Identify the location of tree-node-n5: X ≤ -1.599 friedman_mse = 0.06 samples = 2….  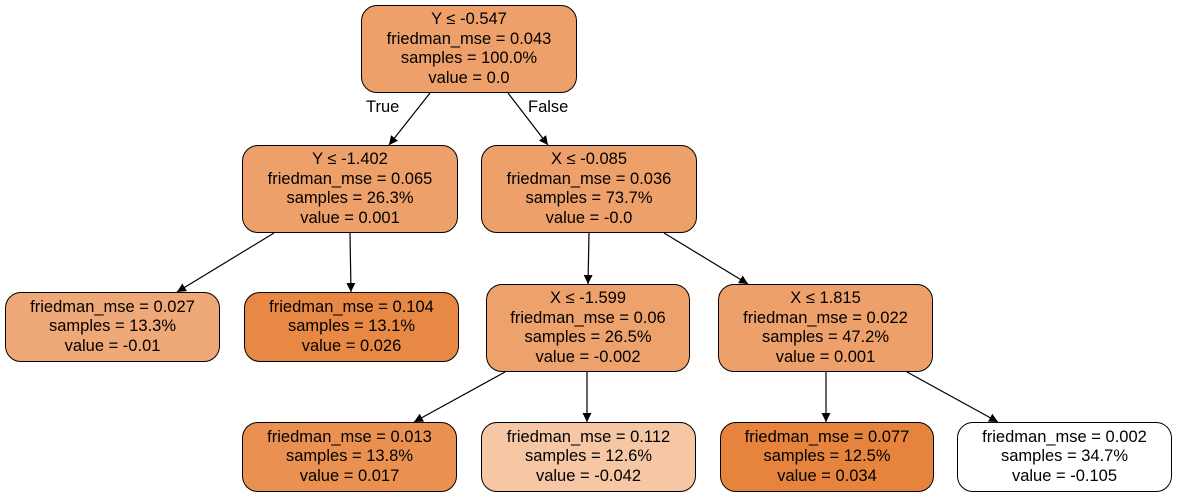
(588, 328).